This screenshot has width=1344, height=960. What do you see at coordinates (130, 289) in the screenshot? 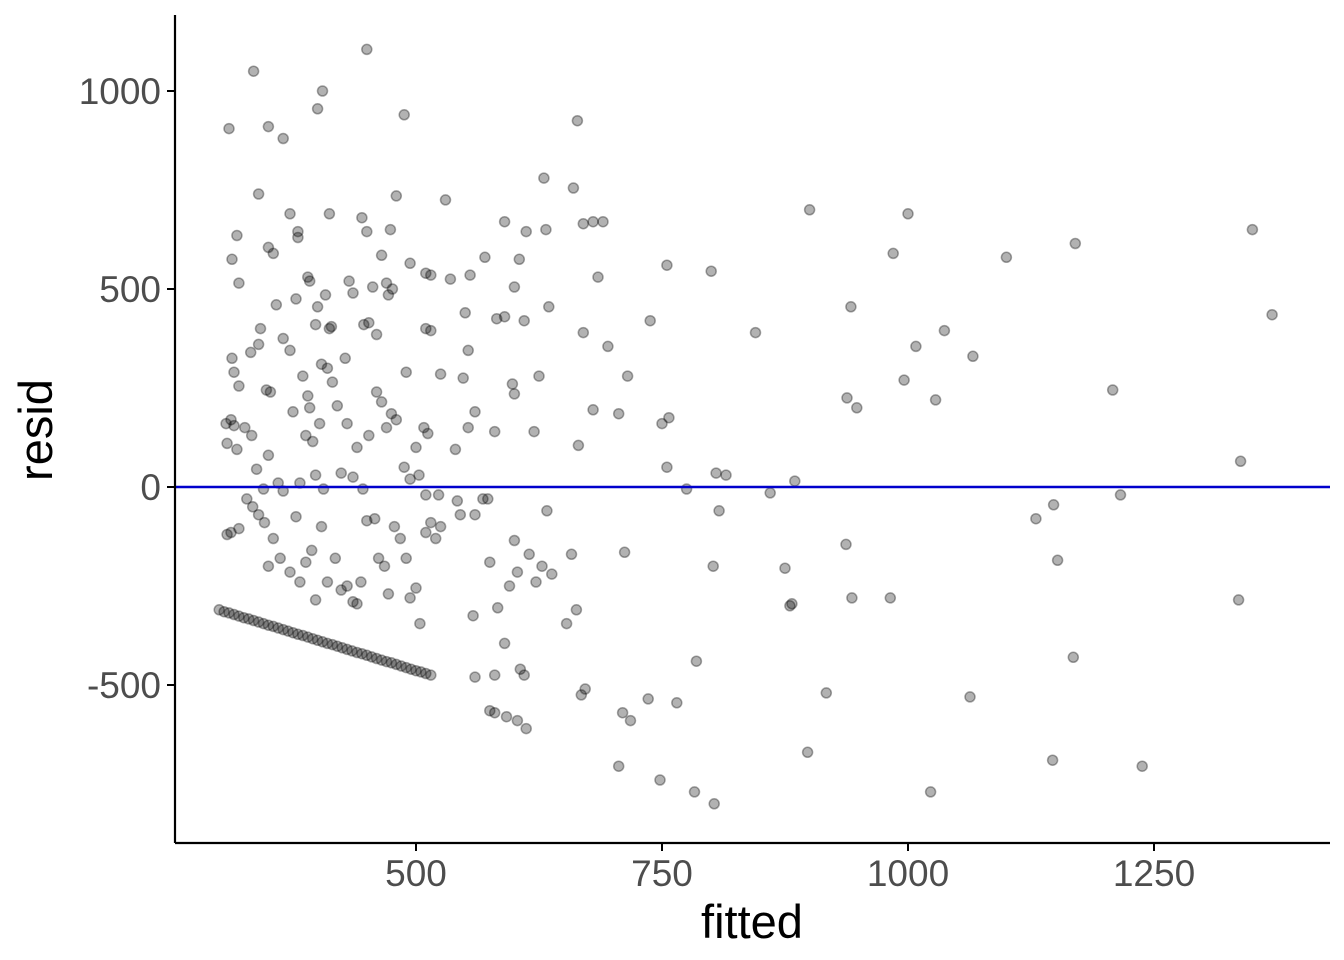
I see `y-tick-label: 500` at bounding box center [130, 289].